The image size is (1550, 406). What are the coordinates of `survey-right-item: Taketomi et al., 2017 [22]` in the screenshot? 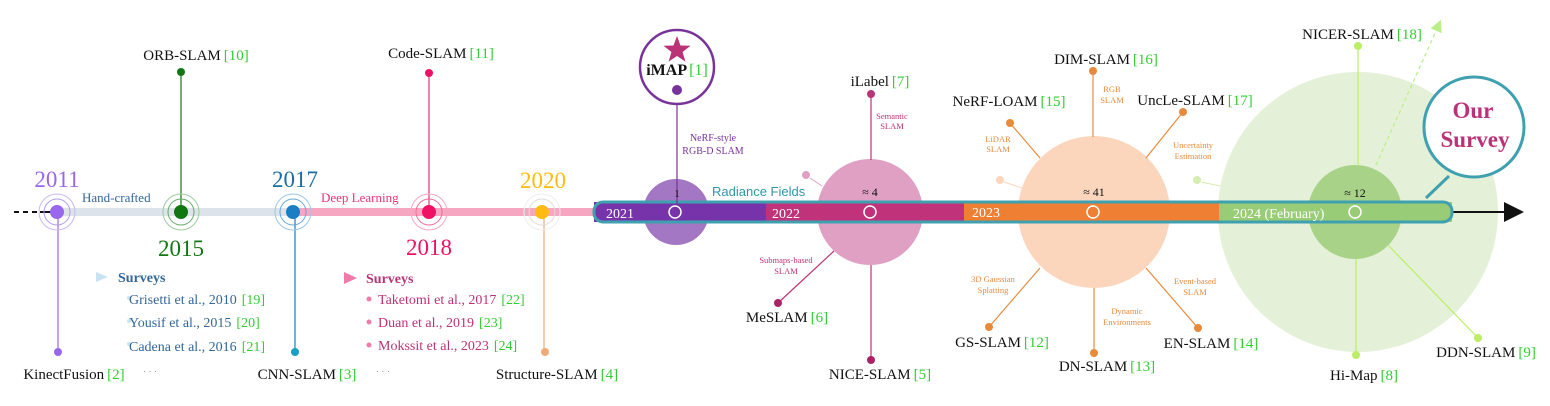 It's located at (451, 300).